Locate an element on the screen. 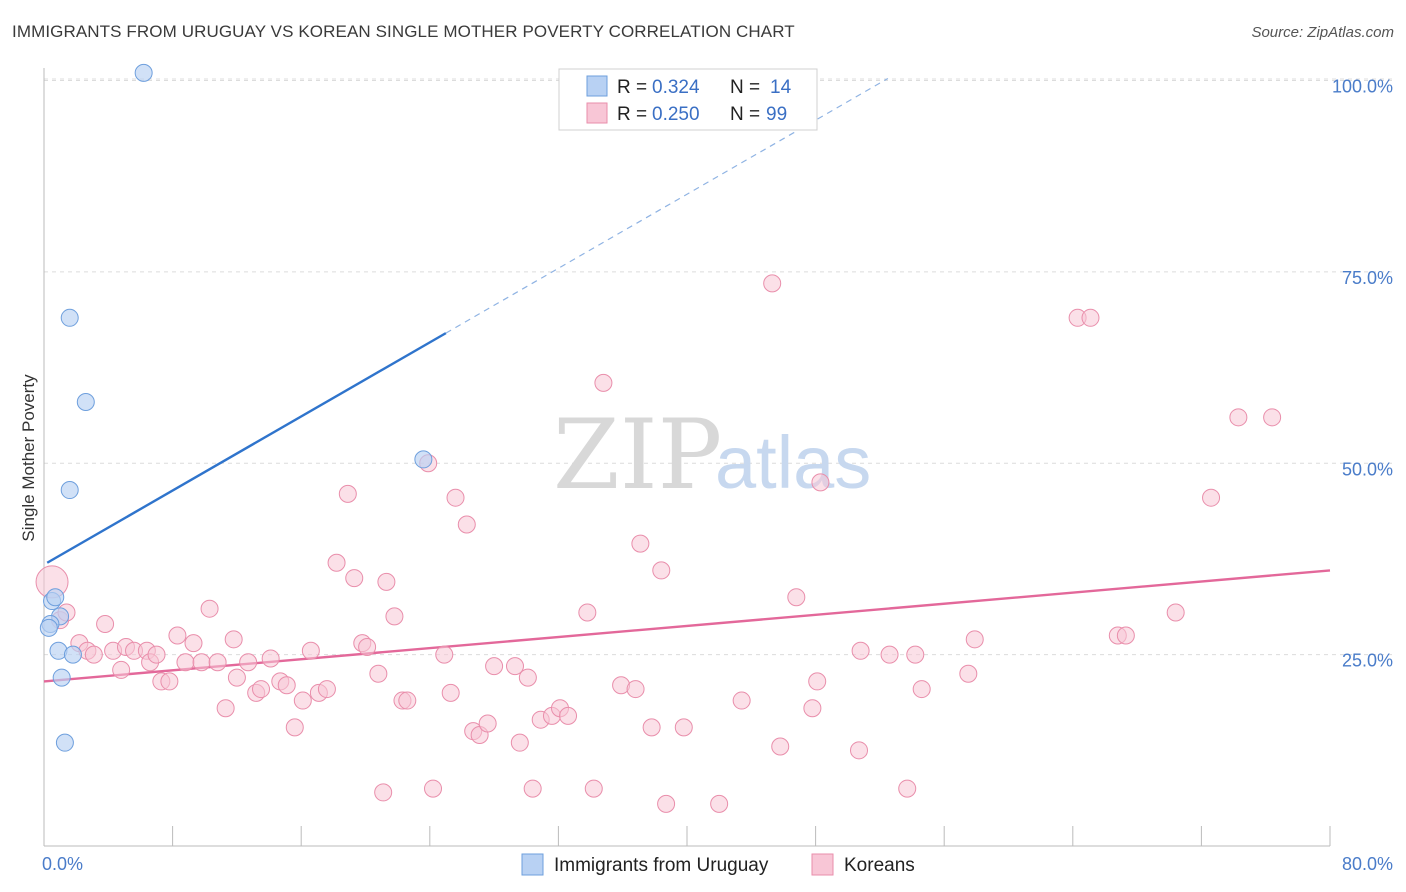 The height and width of the screenshot is (892, 1406). y-tick-label: 100.0% is located at coordinates (1362, 87).